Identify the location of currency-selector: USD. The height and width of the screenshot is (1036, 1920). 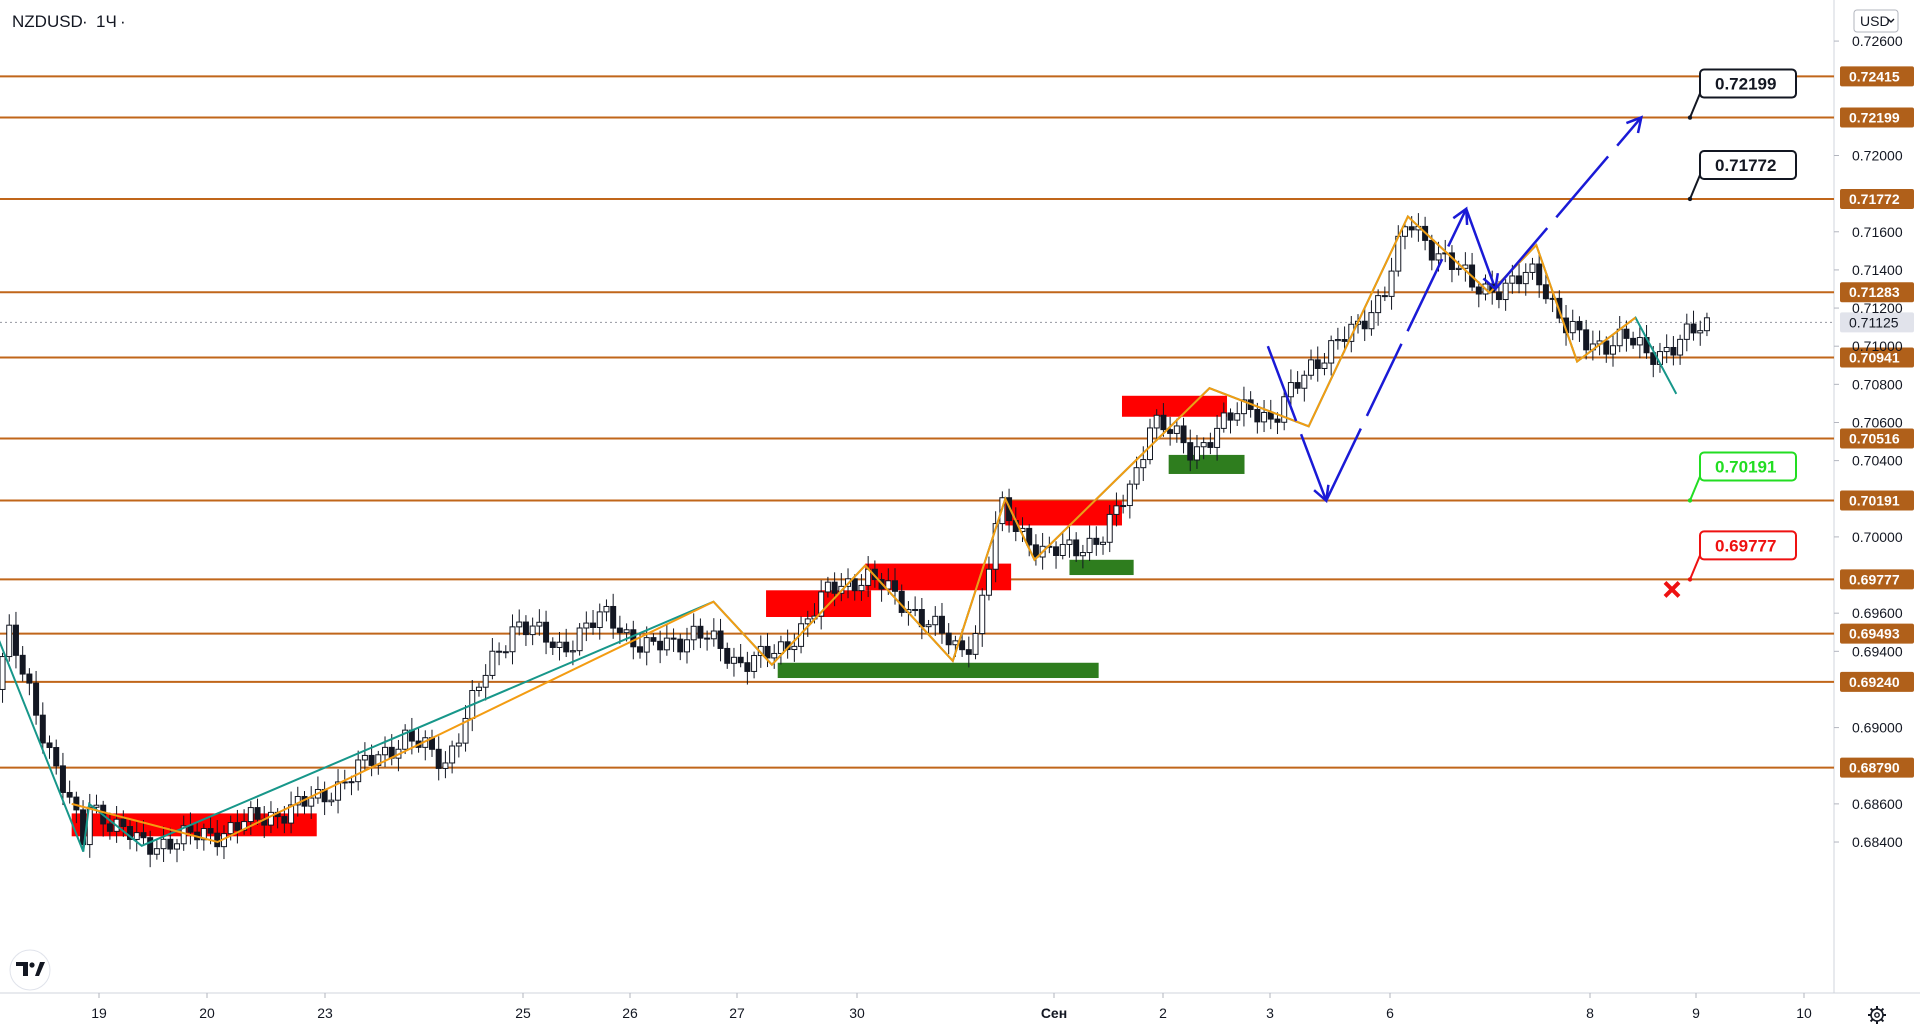
(1876, 21).